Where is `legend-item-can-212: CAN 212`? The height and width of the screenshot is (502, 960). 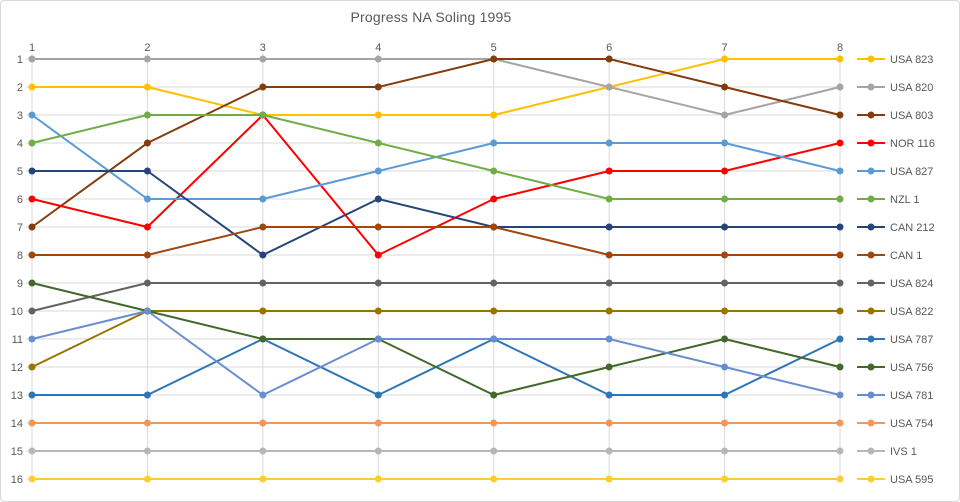
legend-item-can-212: CAN 212 is located at coordinates (896, 228).